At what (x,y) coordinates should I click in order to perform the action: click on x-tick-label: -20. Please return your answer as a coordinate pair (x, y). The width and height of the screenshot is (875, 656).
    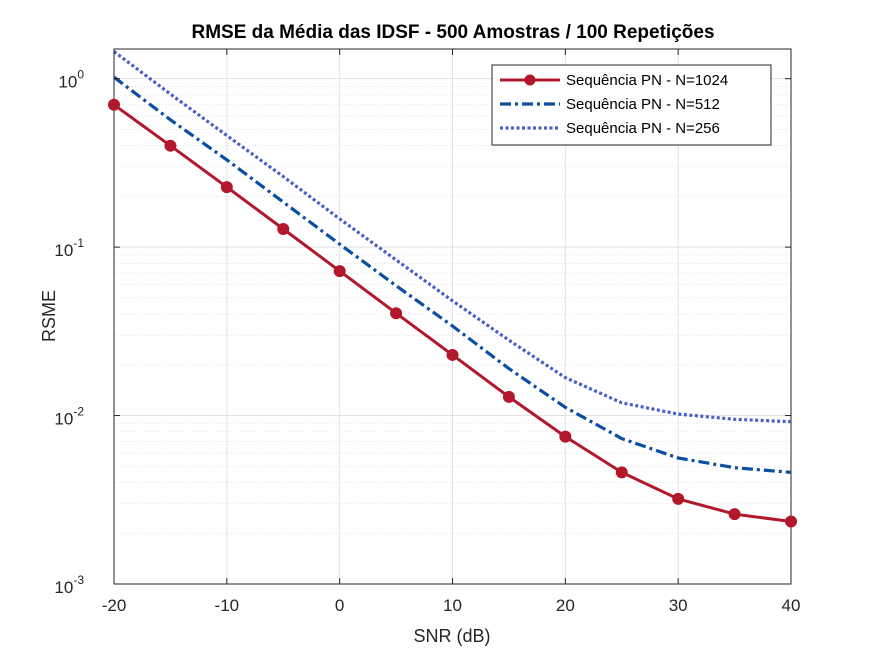
    Looking at the image, I should click on (114, 605).